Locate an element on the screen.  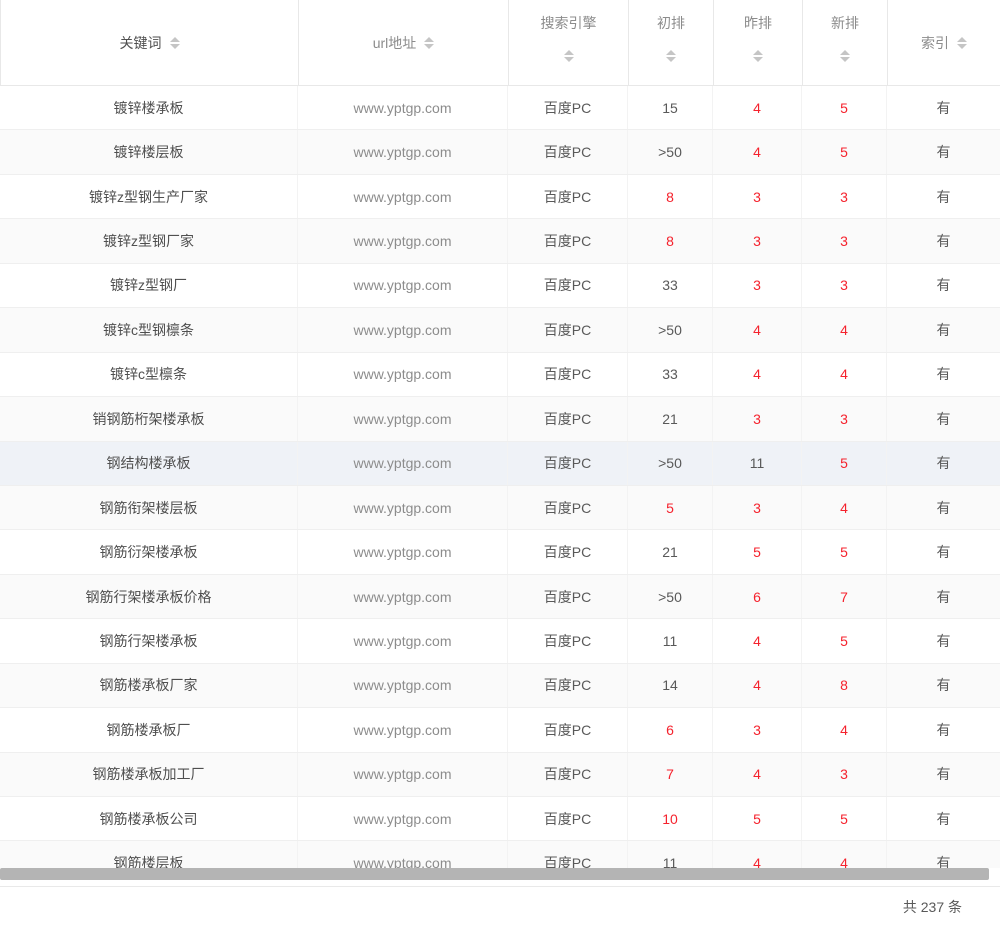
column-header-new-rank: 新排 is located at coordinates (845, 42).